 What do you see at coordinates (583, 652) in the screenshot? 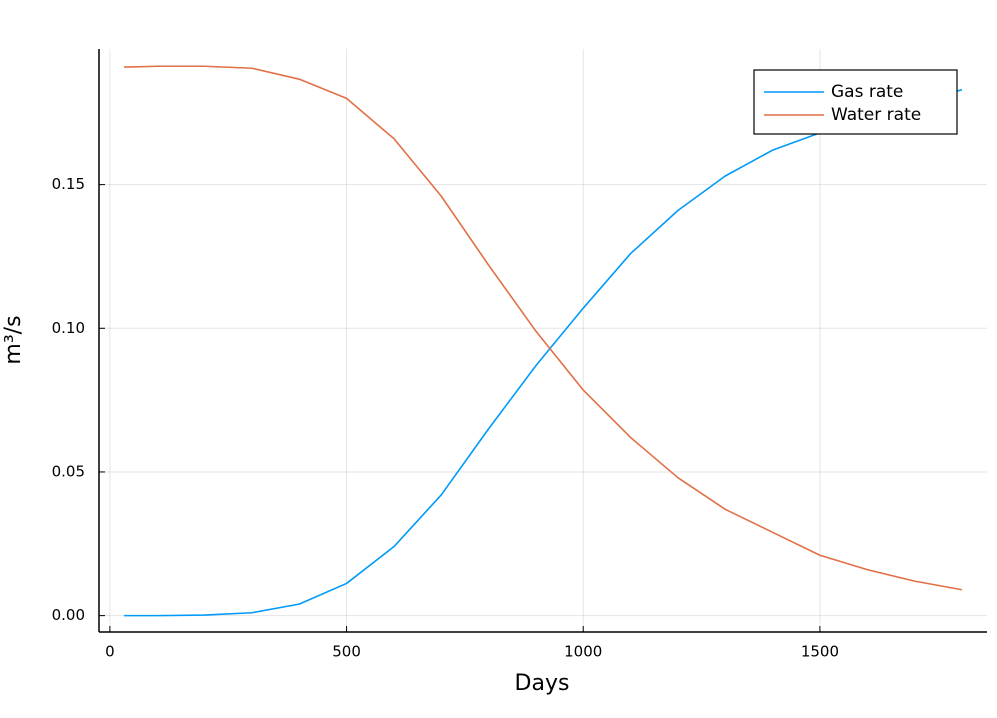
I see `x-tick-label: 1000` at bounding box center [583, 652].